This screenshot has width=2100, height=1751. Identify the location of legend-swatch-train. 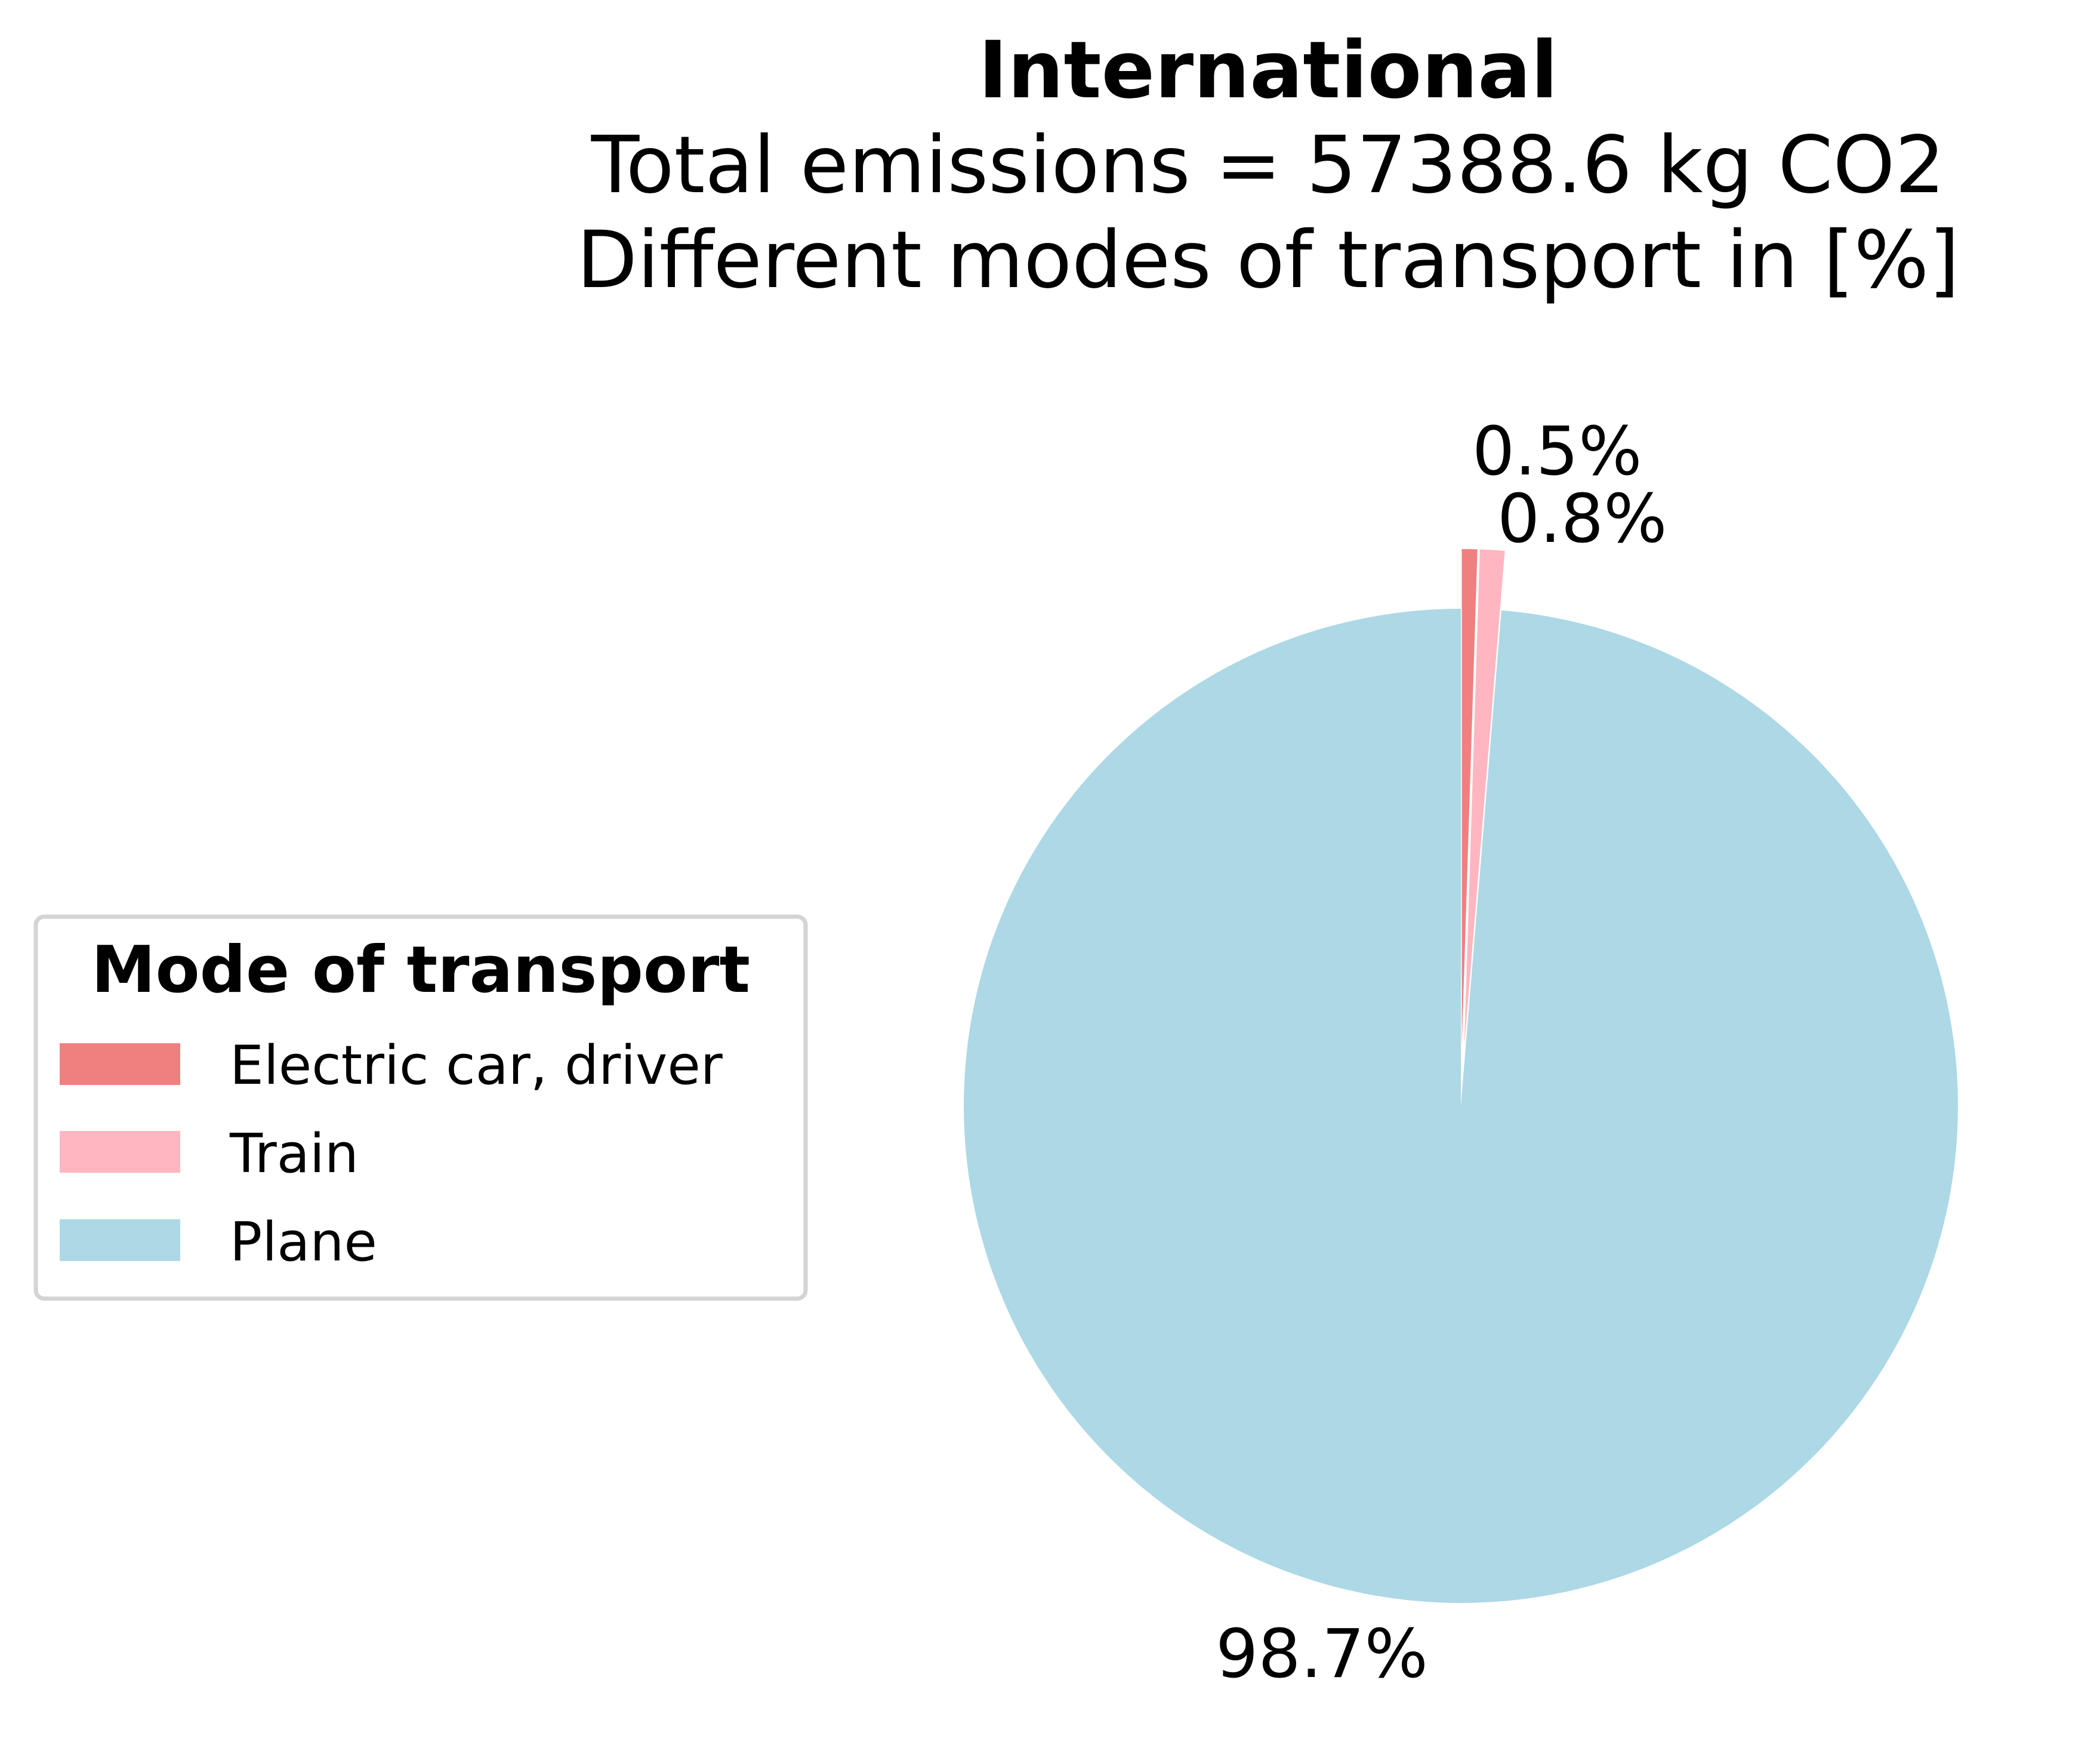
(120, 1152).